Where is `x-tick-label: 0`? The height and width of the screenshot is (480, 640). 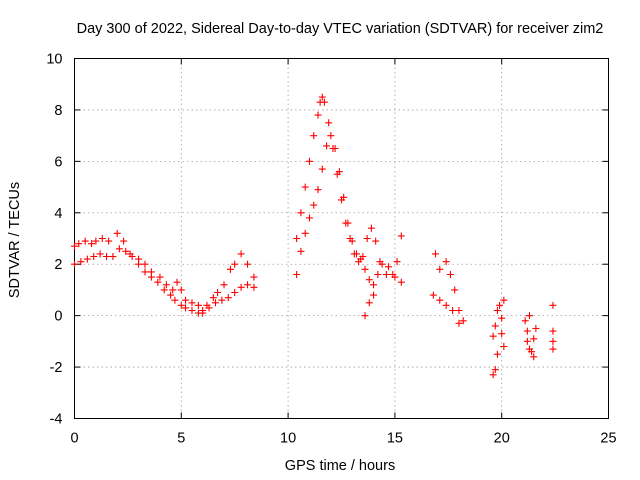 x-tick-label: 0 is located at coordinates (74, 439).